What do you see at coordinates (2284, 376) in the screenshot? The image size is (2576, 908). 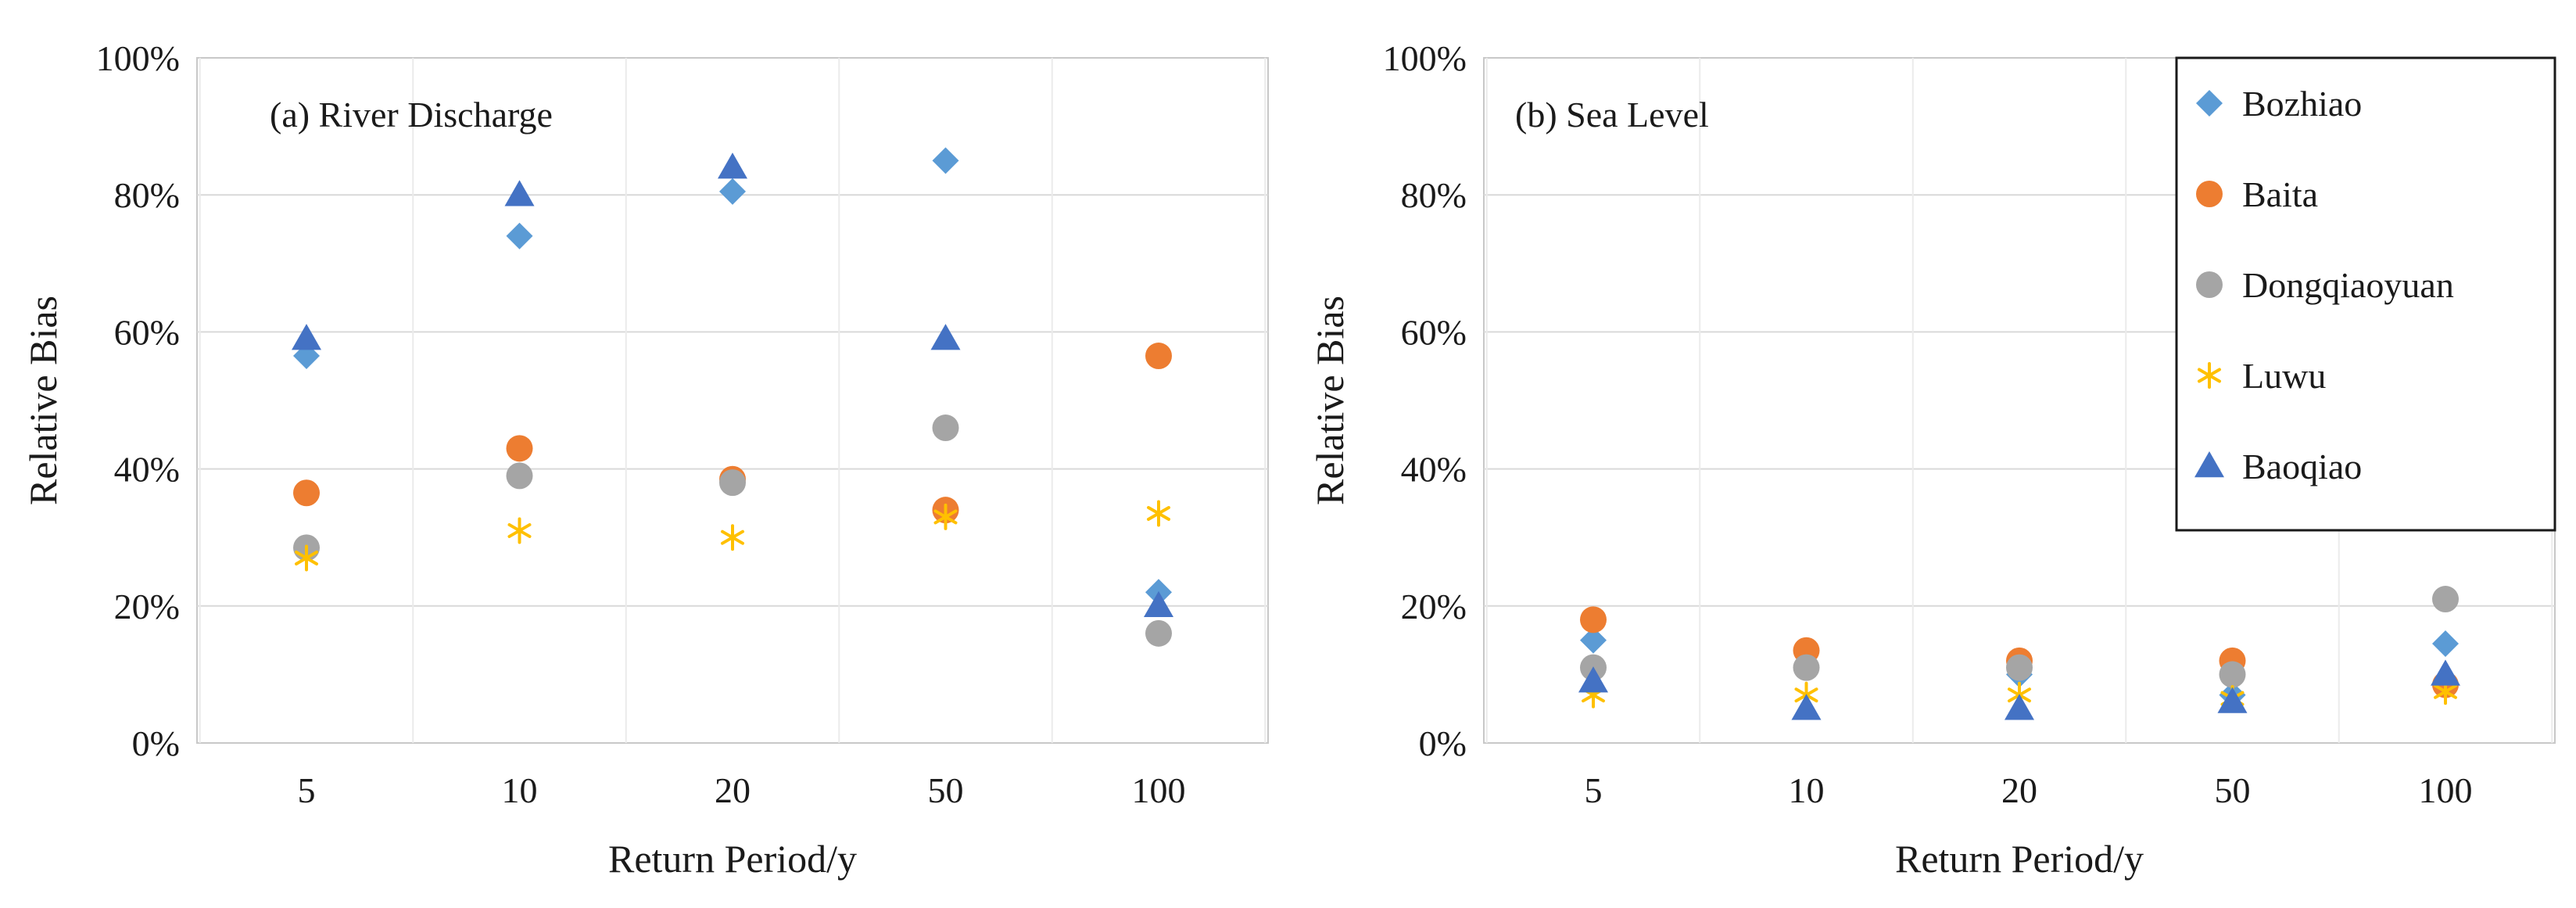 I see `legend-label: Luwu` at bounding box center [2284, 376].